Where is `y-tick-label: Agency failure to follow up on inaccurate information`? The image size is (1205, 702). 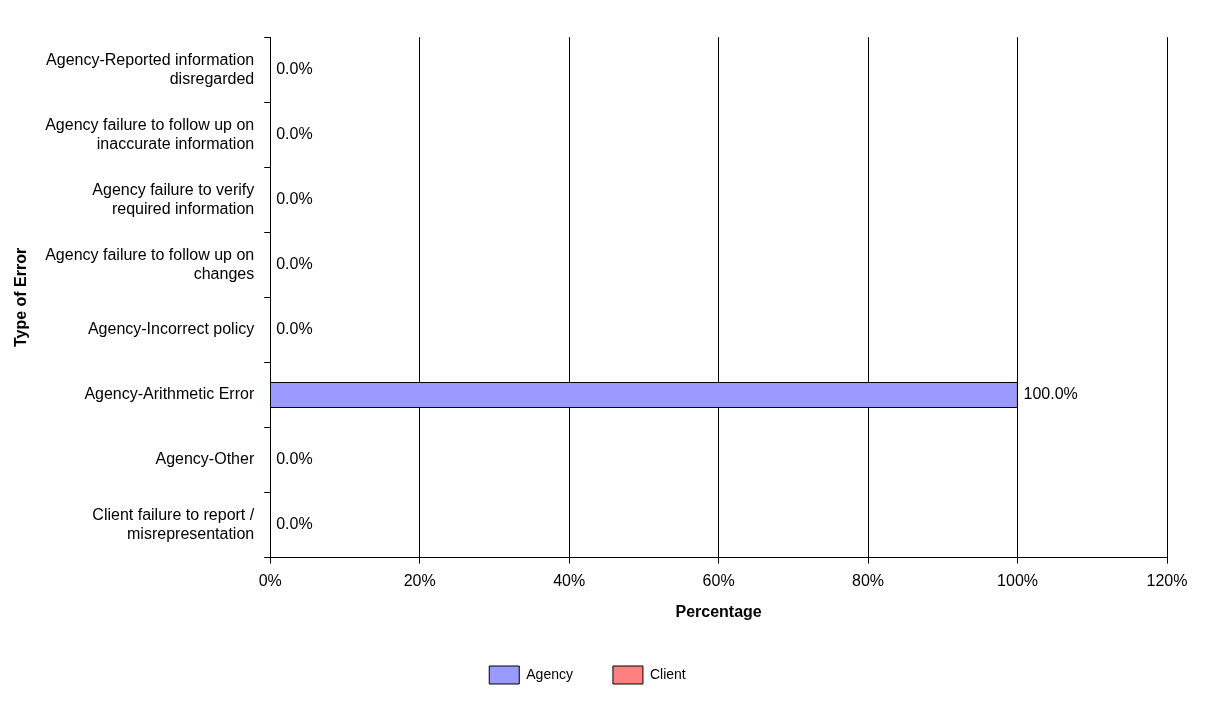 y-tick-label: Agency failure to follow up on inaccurate information is located at coordinates (150, 133).